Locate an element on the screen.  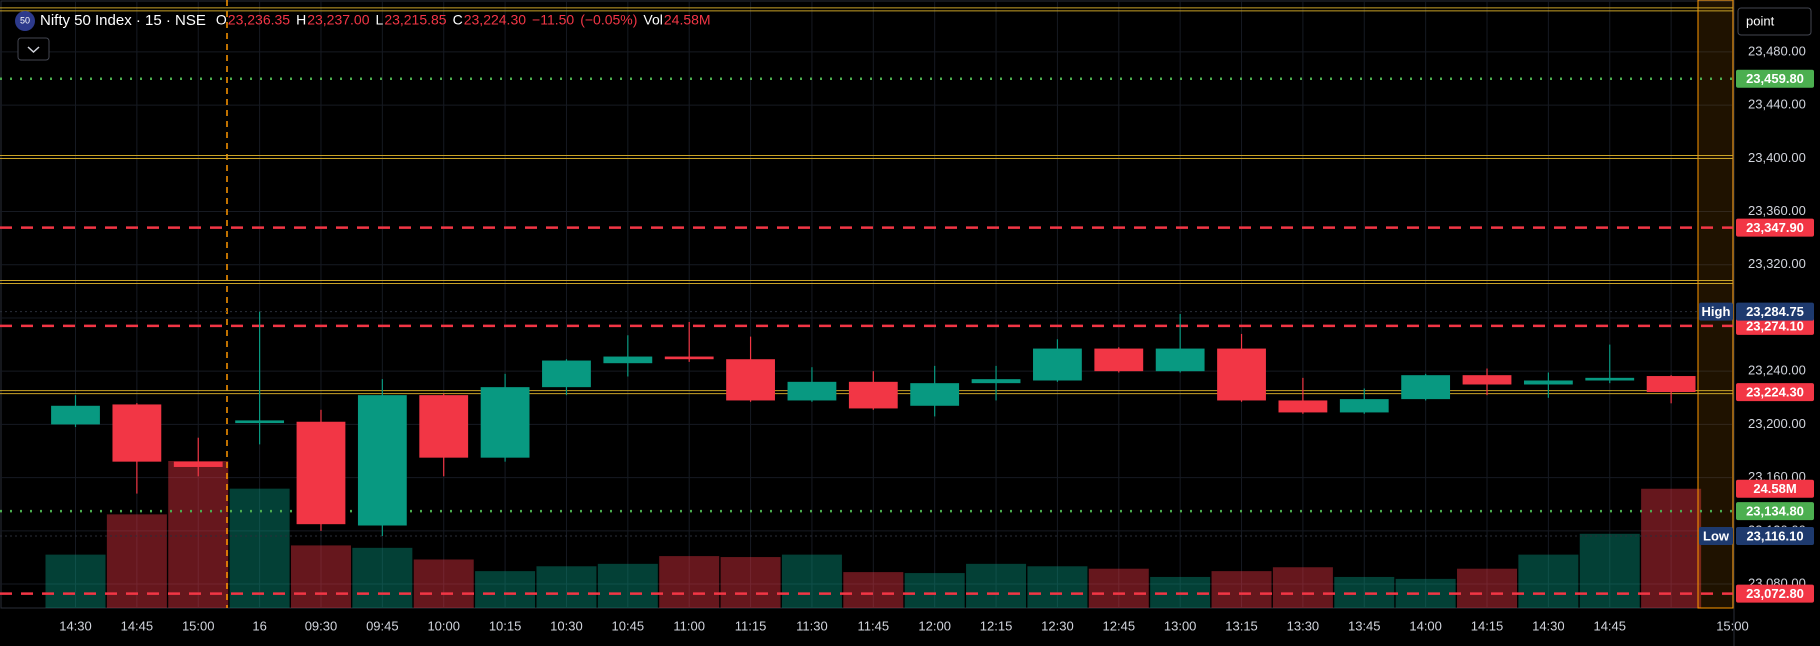
ohlc-value: 23,224.30 is located at coordinates (495, 20).